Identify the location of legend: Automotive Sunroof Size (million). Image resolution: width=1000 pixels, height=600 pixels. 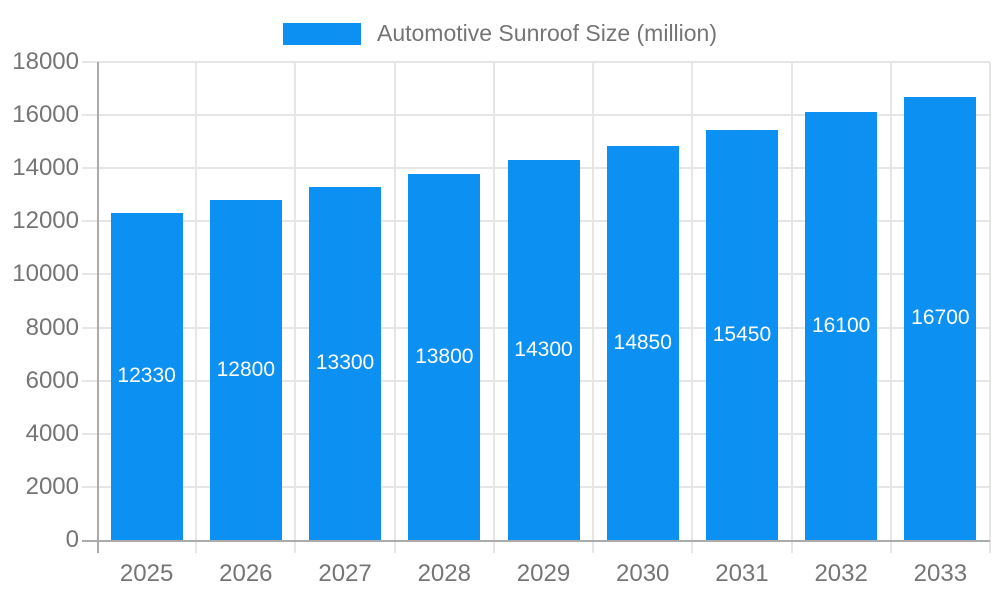
(500, 33).